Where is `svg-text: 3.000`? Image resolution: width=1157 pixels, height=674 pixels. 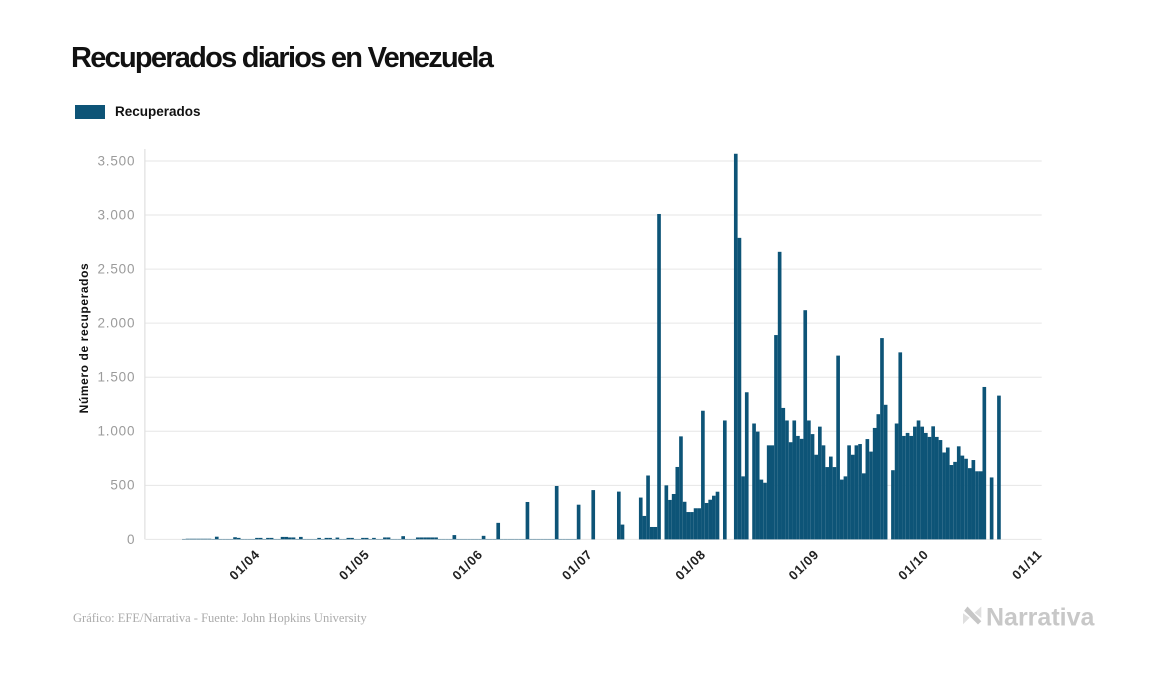 svg-text: 3.000 is located at coordinates (117, 214).